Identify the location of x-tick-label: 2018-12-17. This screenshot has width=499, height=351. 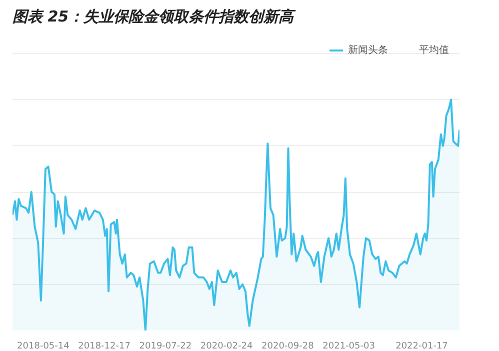
(104, 346).